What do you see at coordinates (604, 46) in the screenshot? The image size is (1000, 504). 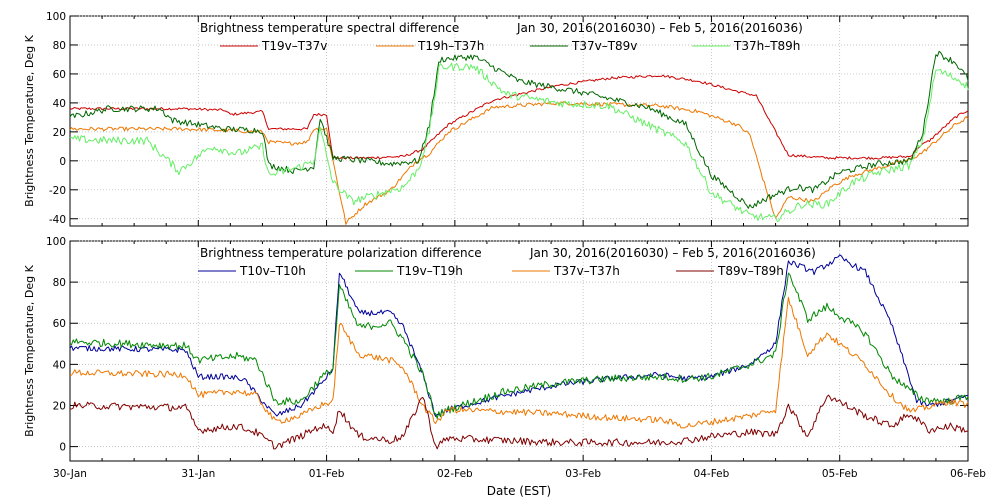 I see `legend-label: T37v–T89v` at bounding box center [604, 46].